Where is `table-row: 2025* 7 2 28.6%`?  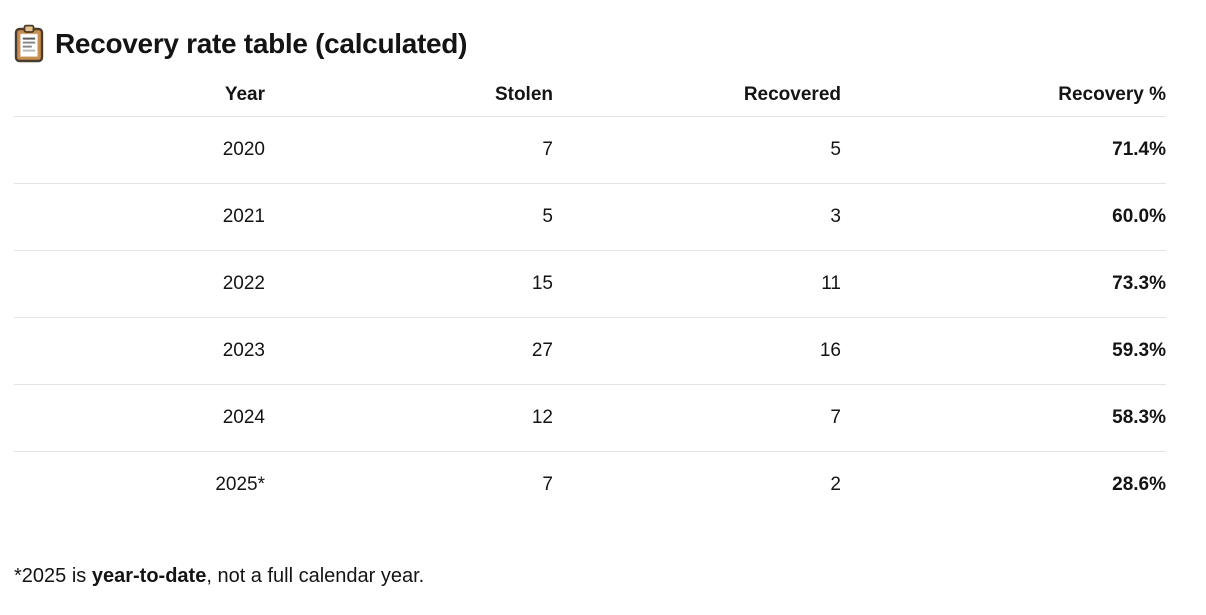
table-row: 2025* 7 2 28.6% is located at coordinates (590, 485).